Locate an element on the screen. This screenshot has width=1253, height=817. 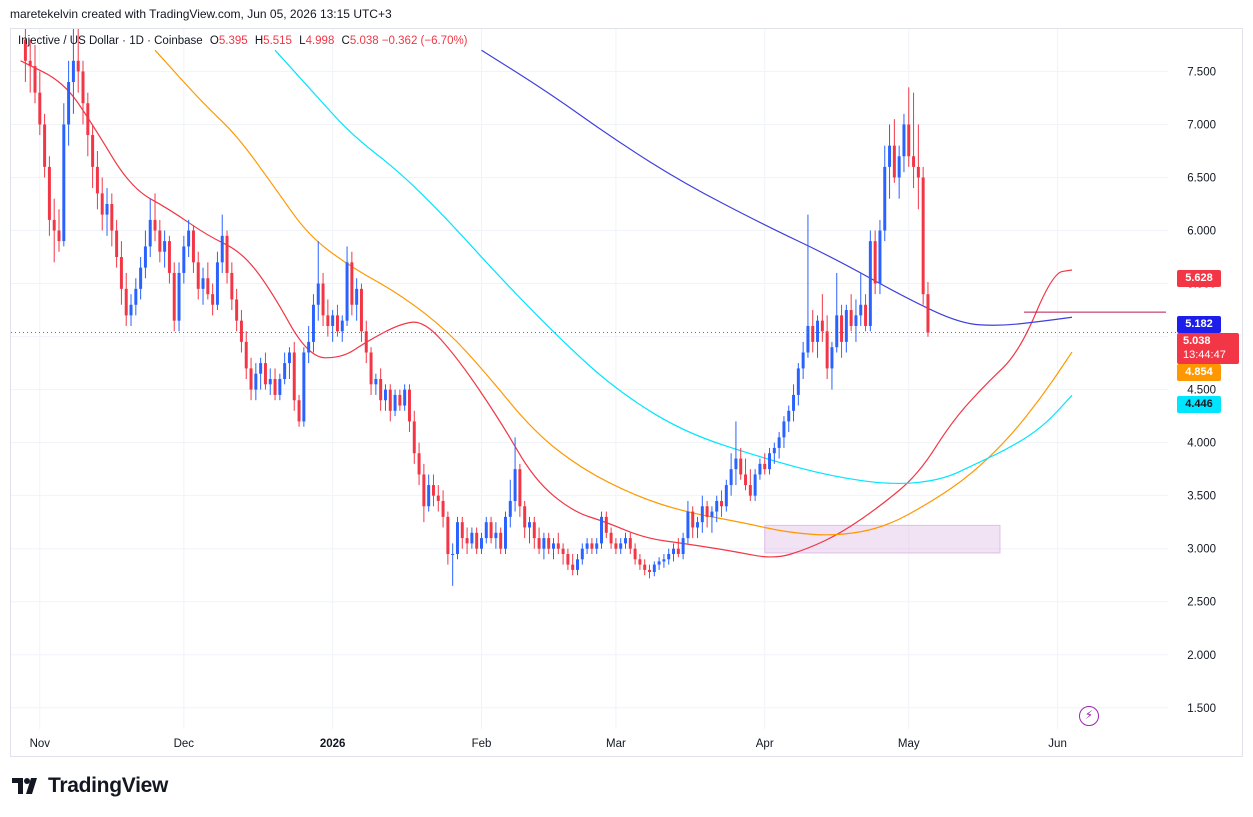
y-tick-label: 6.500 is located at coordinates (1201, 178).